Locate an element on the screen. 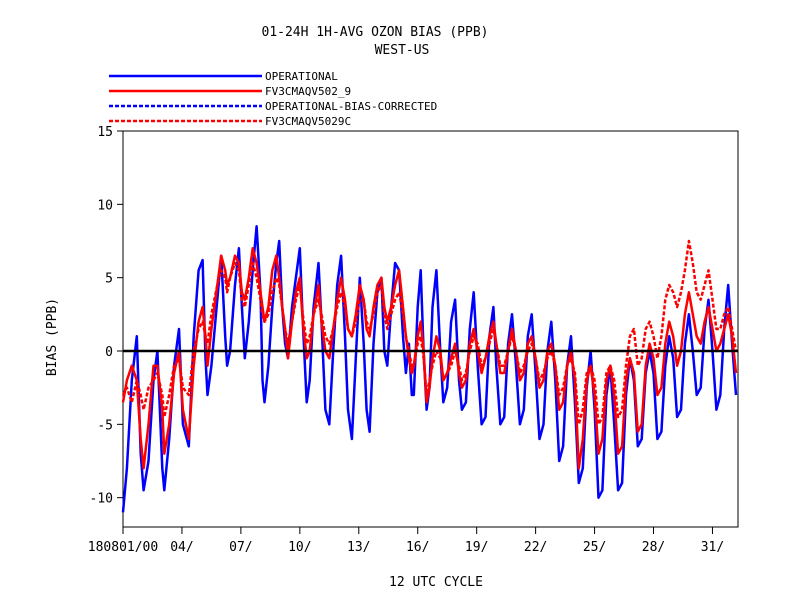  chart-subtitle: WEST-US is located at coordinates (402, 50).